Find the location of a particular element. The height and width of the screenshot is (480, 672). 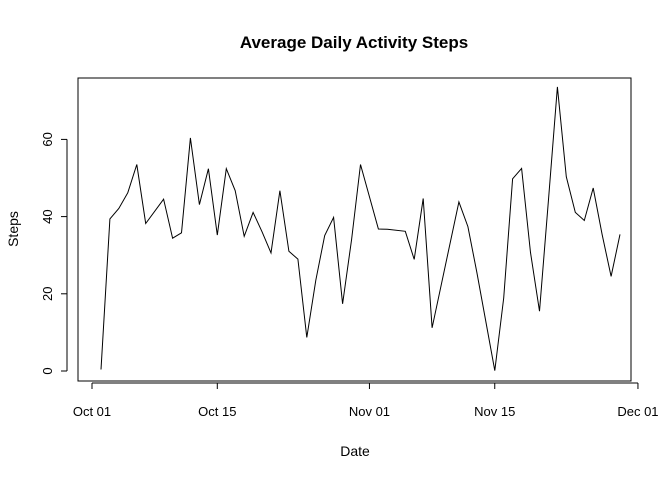

chart-title: Average Daily Activity Steps is located at coordinates (354, 42).